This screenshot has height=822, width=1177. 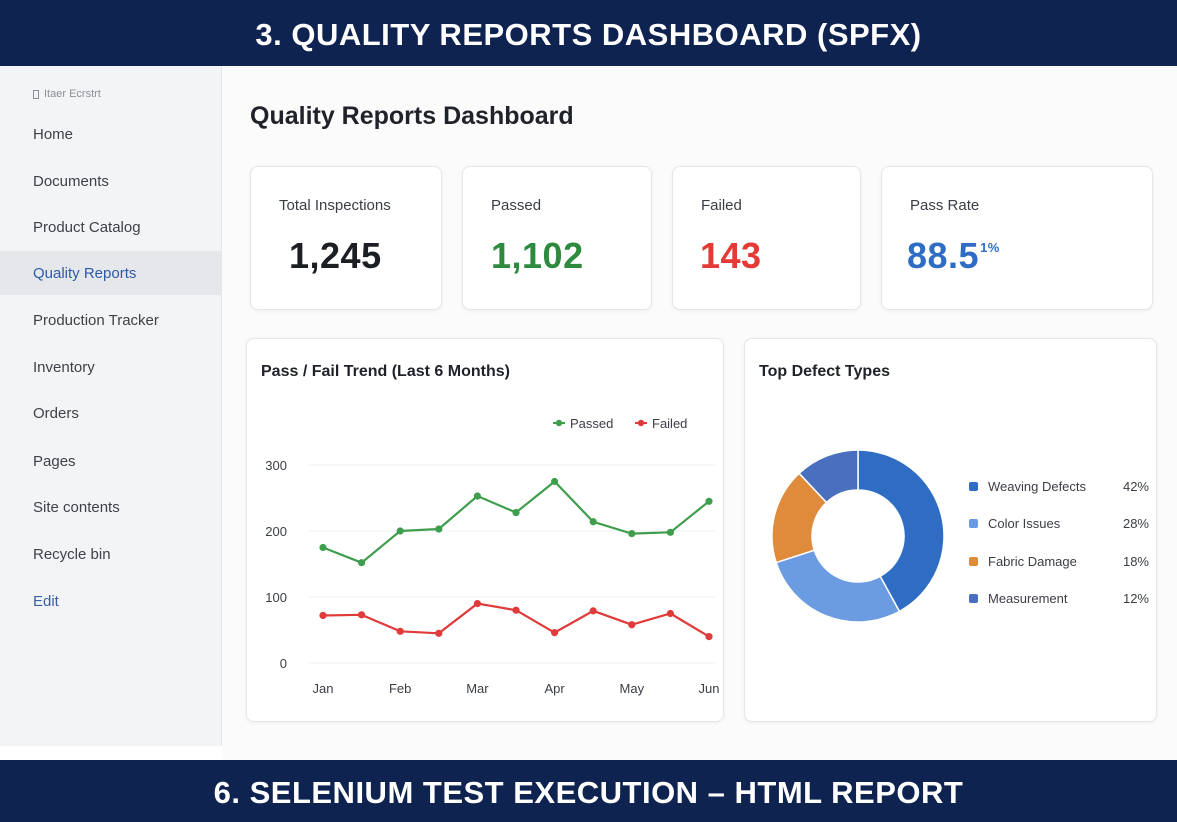 I want to click on stat-card-passed: Passed 1,102, so click(x=557, y=238).